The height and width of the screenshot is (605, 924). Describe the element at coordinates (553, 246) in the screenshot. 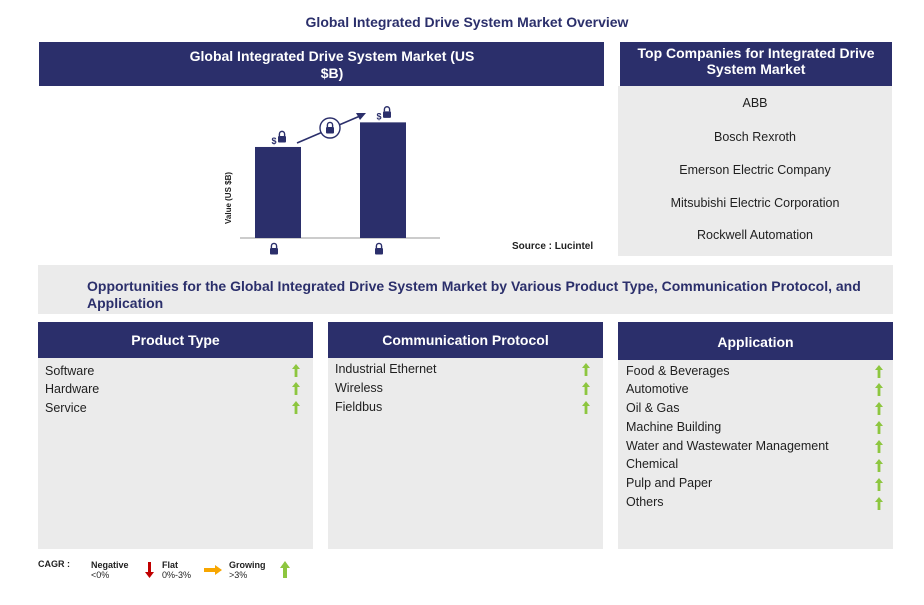

I see `chart-source: Source : Lucintel` at that location.